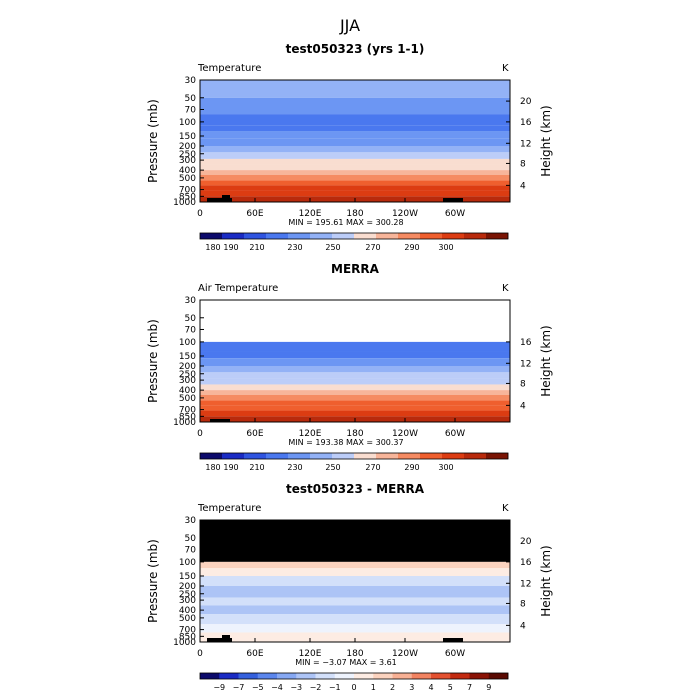 Image resolution: width=700 pixels, height=700 pixels. What do you see at coordinates (345, 442) in the screenshot?
I see `min-max-stats: MIN = 193.38 MAX = 300.37` at bounding box center [345, 442].